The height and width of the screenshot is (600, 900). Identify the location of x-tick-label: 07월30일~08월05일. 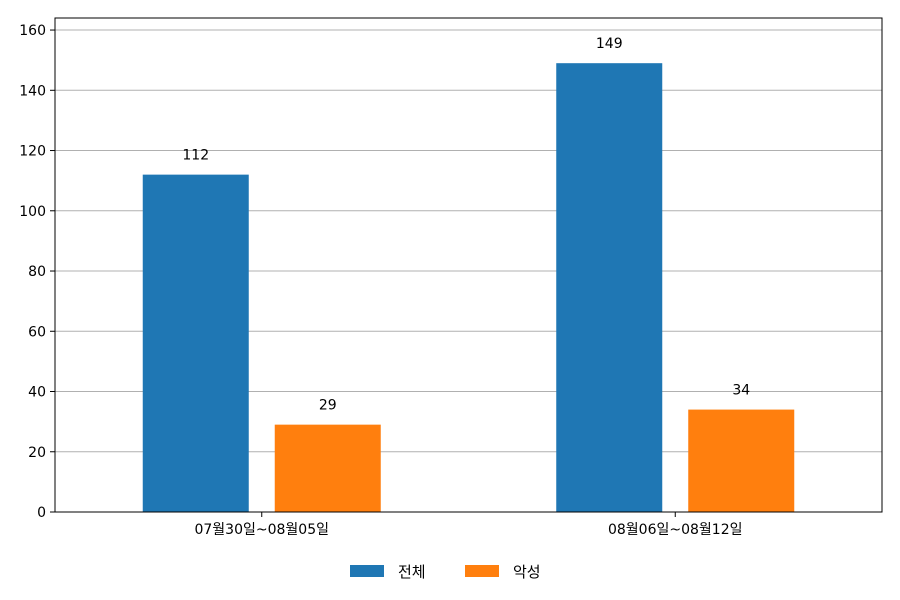
(261, 530).